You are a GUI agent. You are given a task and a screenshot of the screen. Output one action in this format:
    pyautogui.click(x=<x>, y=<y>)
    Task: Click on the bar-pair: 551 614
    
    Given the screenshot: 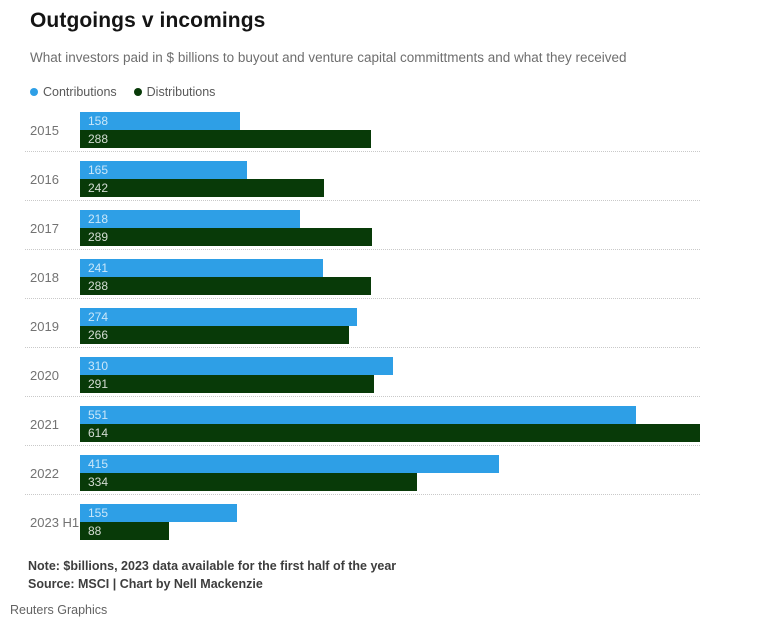 What is the action you would take?
    pyautogui.click(x=390, y=424)
    